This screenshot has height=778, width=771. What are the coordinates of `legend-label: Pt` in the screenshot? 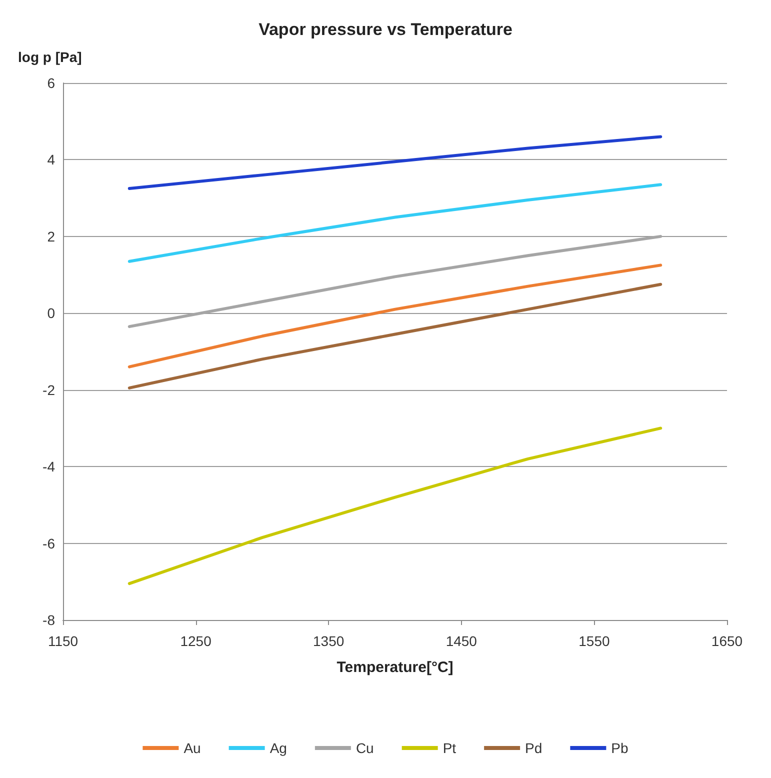 It's located at (449, 748).